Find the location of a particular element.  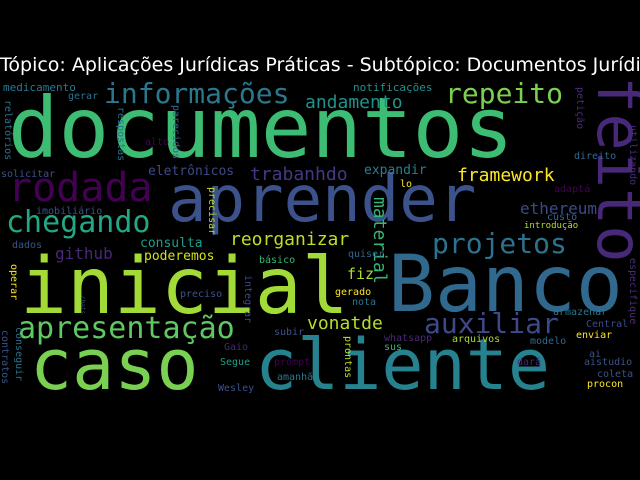

cloud-word: respostas is located at coordinates (120, 134).